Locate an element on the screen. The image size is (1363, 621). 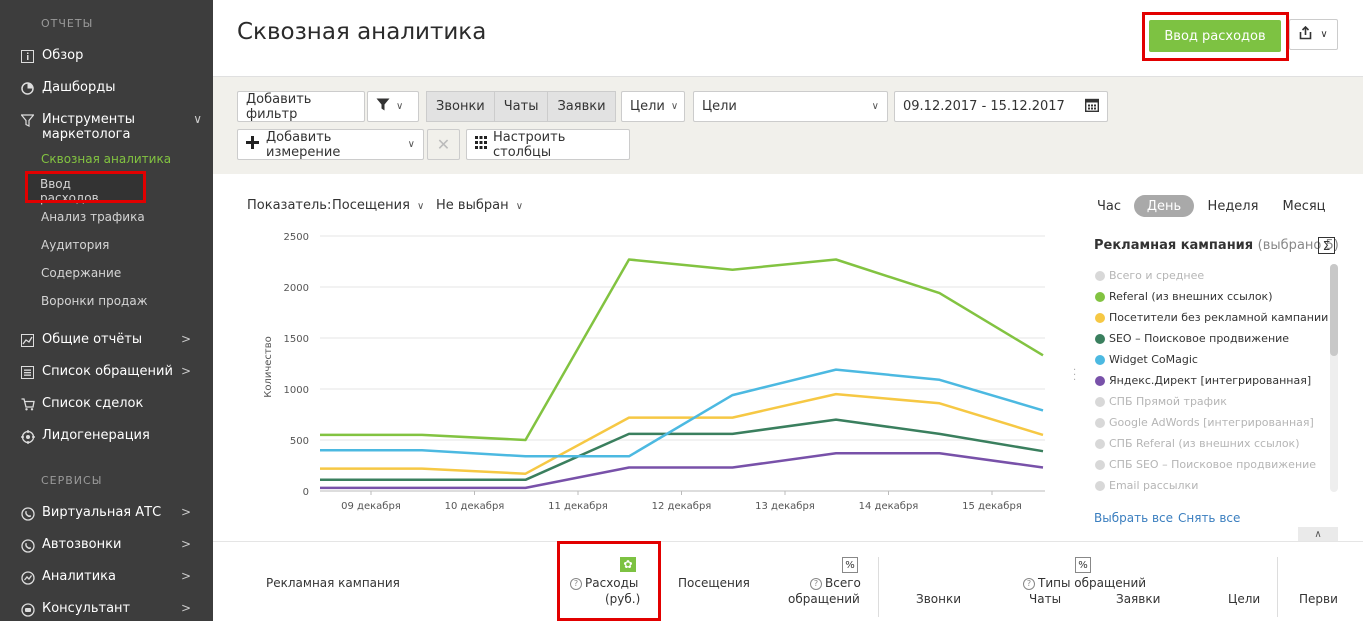
funnel-icon is located at coordinates (383, 106).